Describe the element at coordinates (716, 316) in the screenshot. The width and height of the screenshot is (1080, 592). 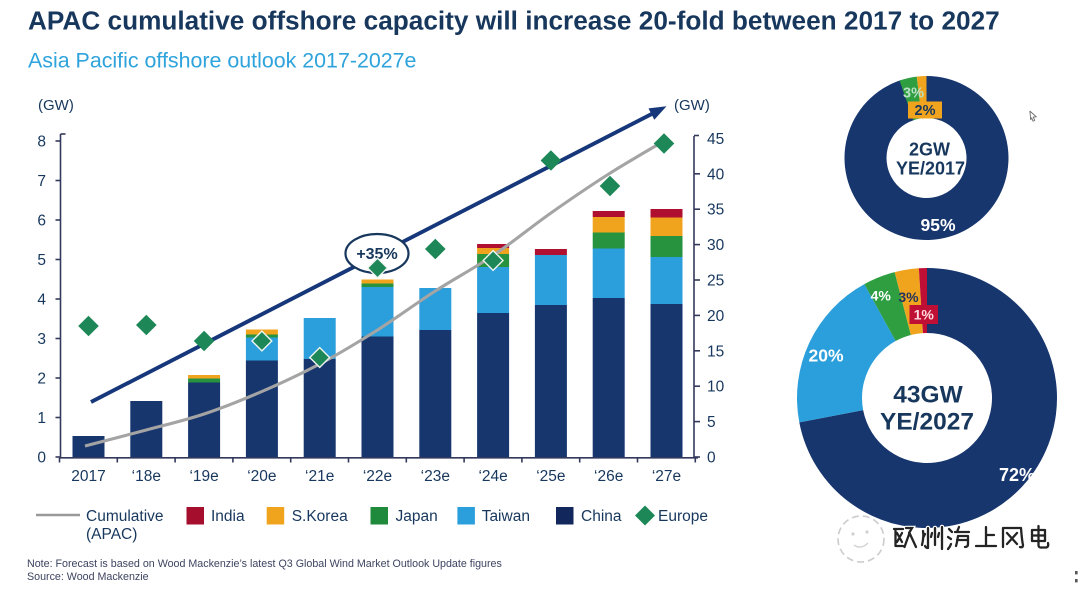
I see `svg-text: 20` at that location.